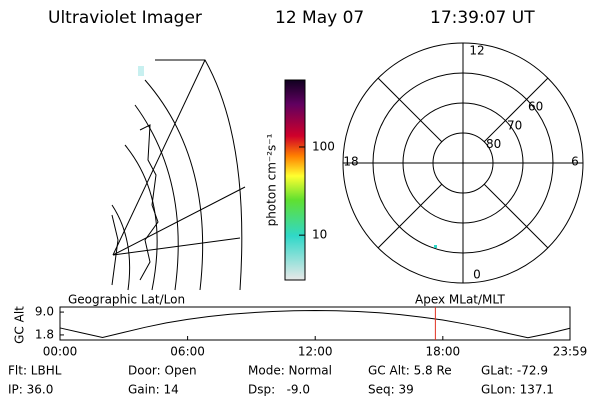 This screenshot has height=400, width=600. I want to click on polar-label: Apex MLat/MLT, so click(460, 300).